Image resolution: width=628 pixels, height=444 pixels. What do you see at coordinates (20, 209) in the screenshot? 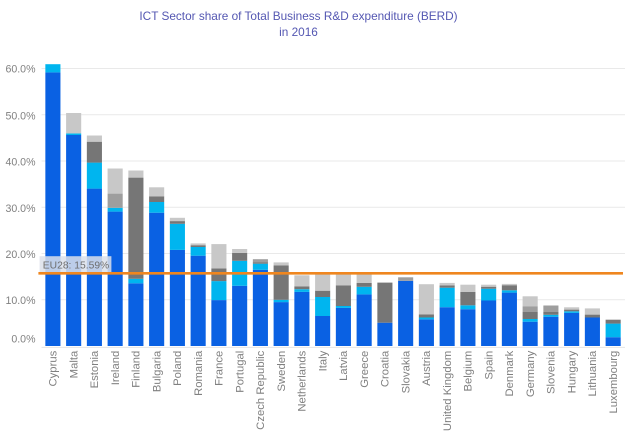
I see `svg-text: 30.0%` at bounding box center [20, 209].